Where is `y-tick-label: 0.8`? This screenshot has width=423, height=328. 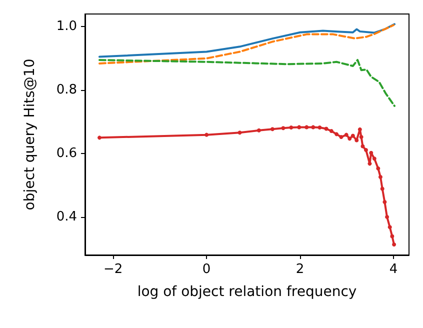
y-tick-label: 0.8 is located at coordinates (66, 90).